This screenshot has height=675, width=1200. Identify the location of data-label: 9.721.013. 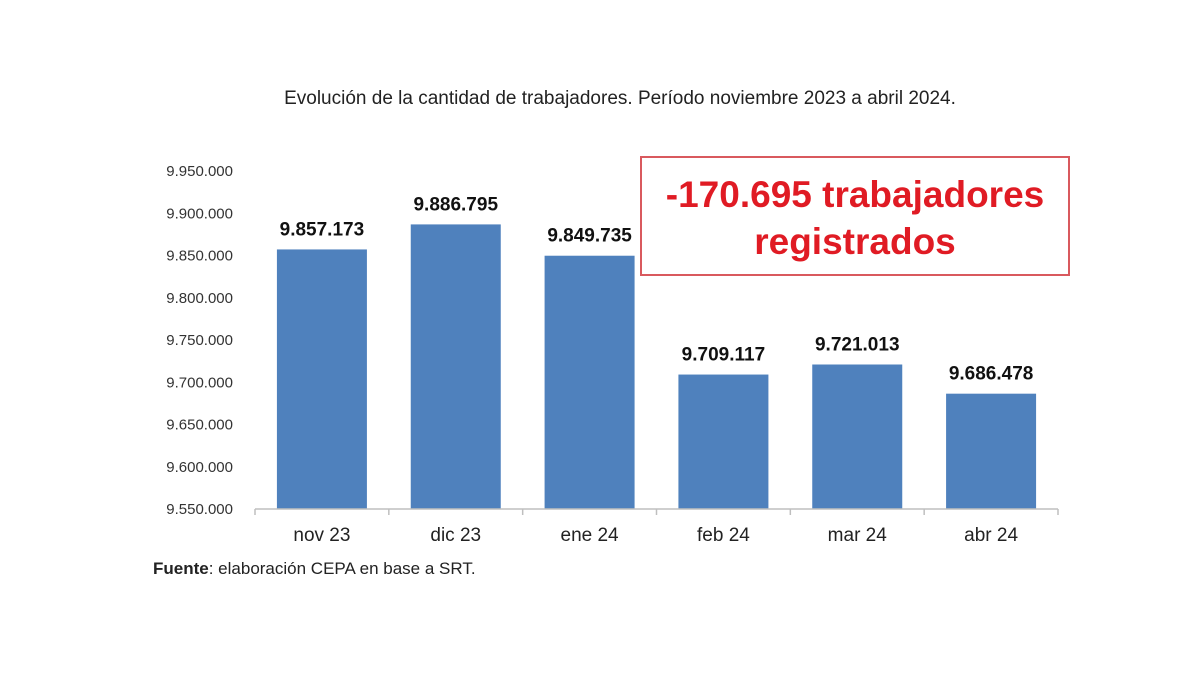
(857, 344).